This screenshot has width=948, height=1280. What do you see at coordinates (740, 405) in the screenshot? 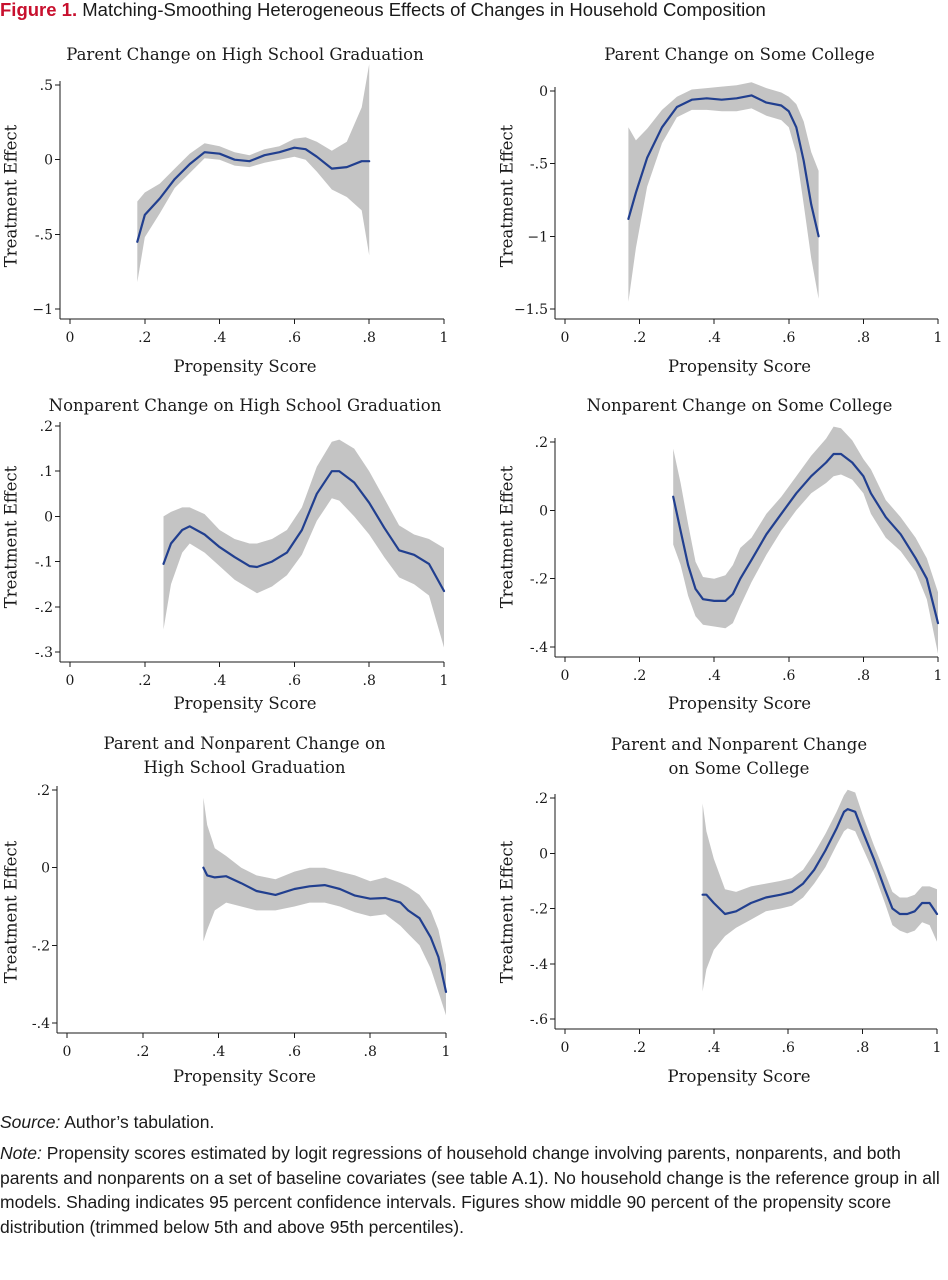
I see `panel-title: Nonparent Change on Some College` at bounding box center [740, 405].